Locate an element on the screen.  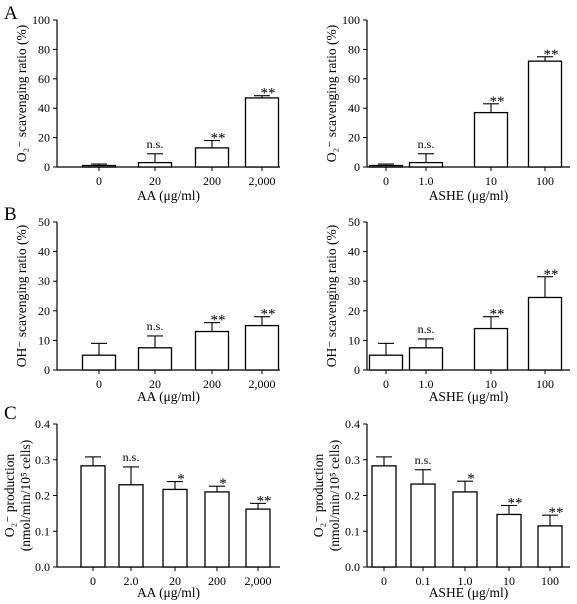
y-tick-label: 80 is located at coordinates (44, 49).